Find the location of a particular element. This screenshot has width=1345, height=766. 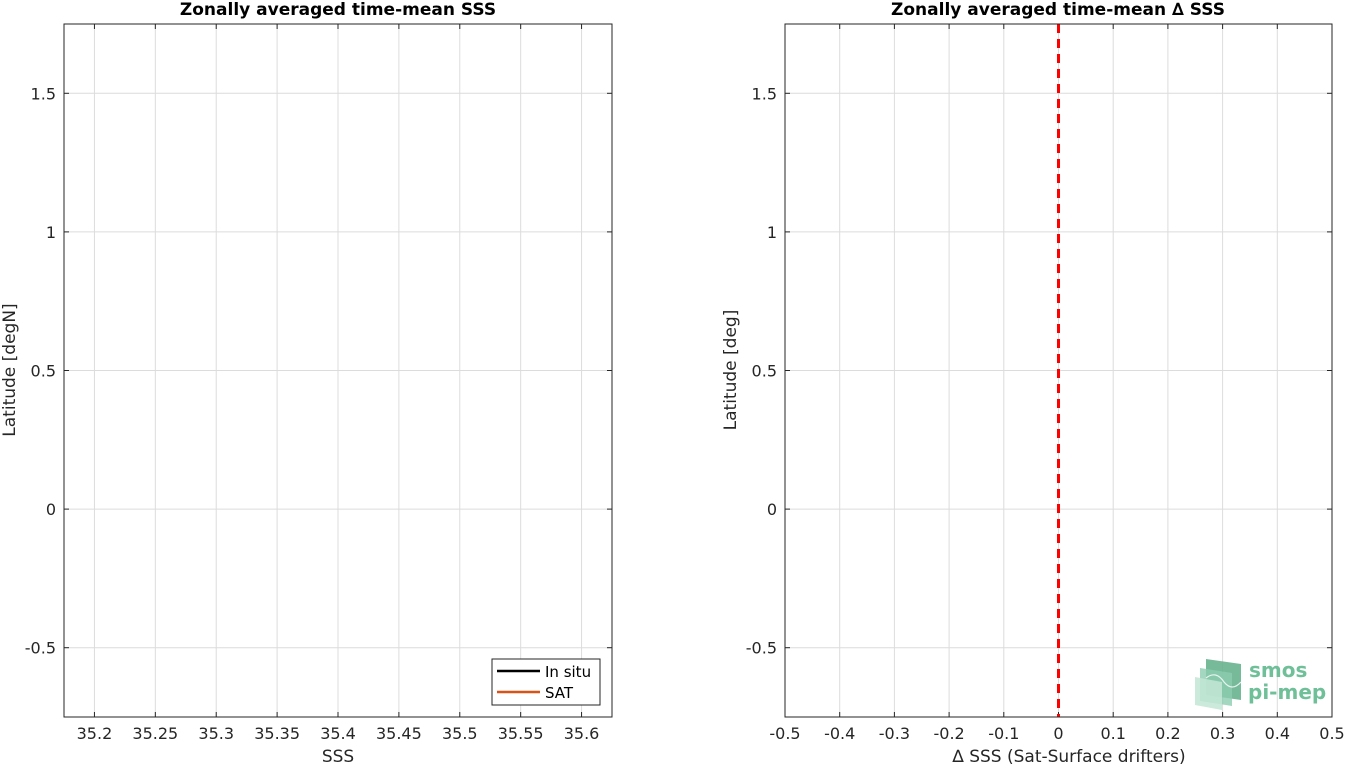

left-y-axis-label: Latitude [degN] is located at coordinates (10, 369).